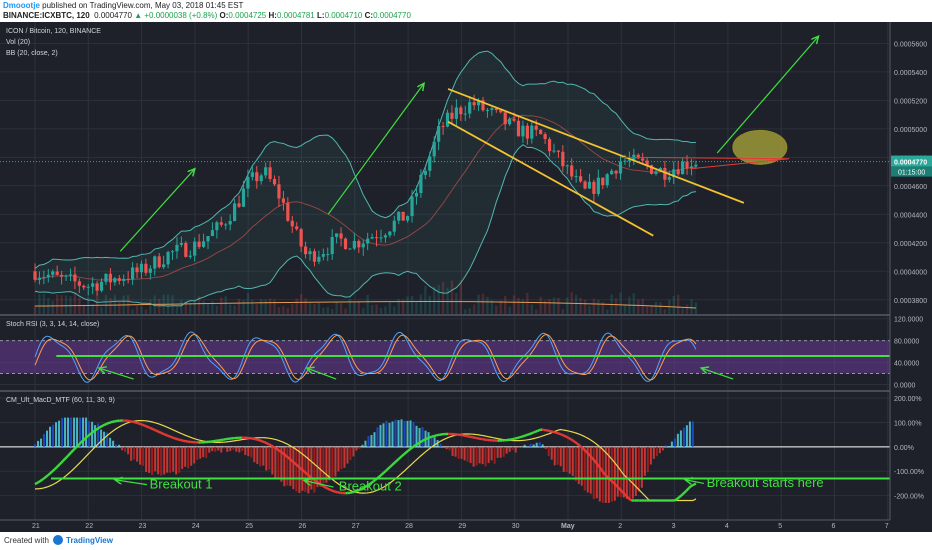 Image resolution: width=932 pixels, height=550 pixels. Describe the element at coordinates (906, 342) in the screenshot. I see `stoch-tick-label: 80.0000` at that location.